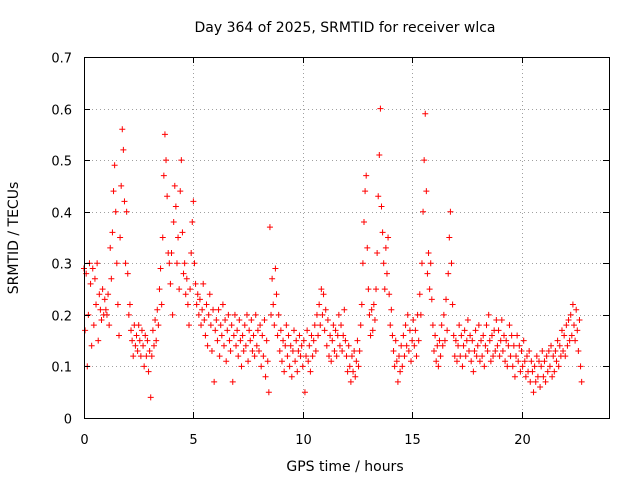 This screenshot has height=480, width=640. I want to click on x-axis-tick-labels: 0 5 10 15 20, so click(305, 440).